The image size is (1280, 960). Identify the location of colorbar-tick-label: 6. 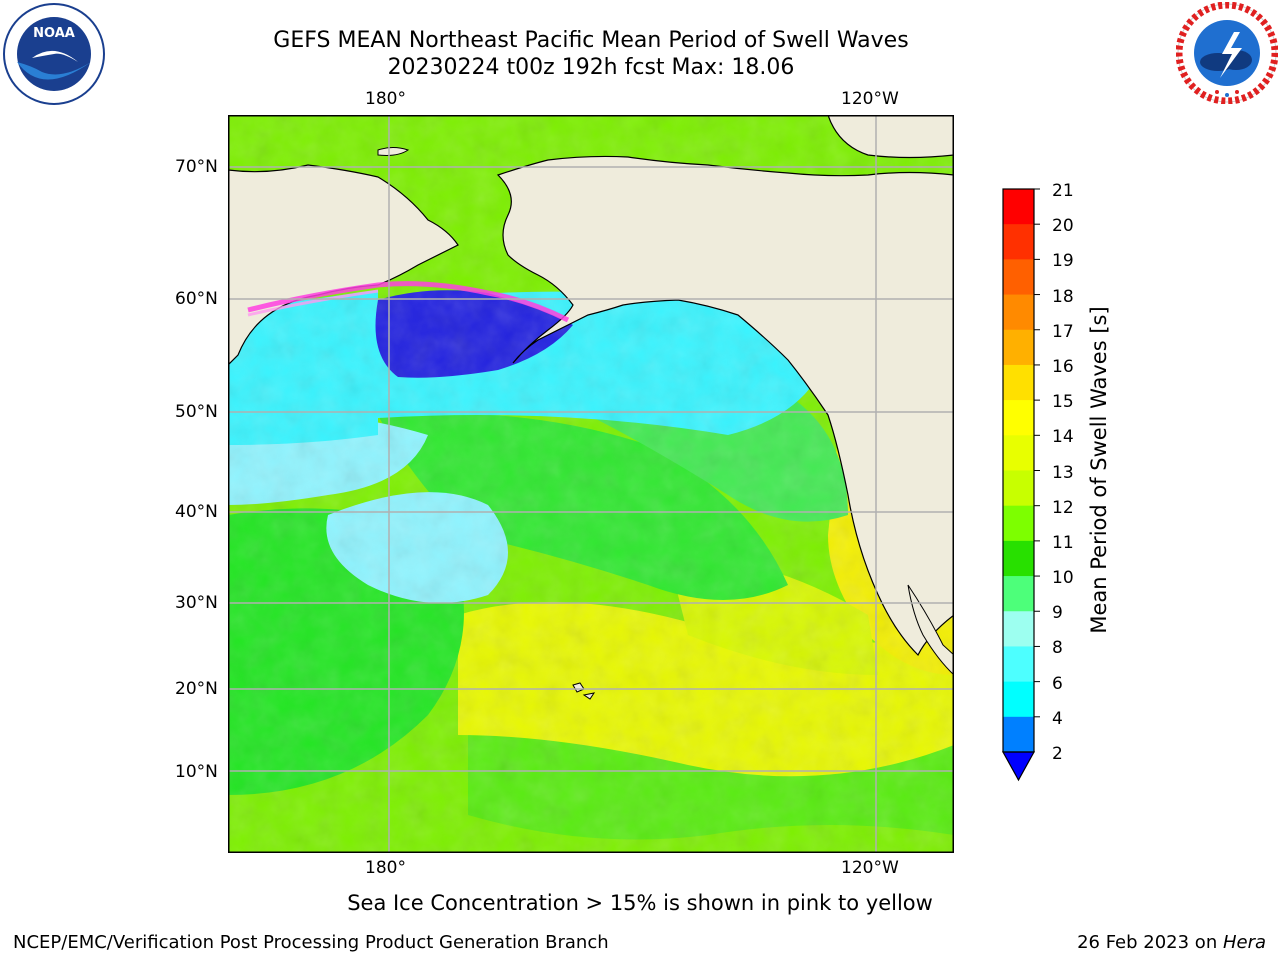
(1057, 683).